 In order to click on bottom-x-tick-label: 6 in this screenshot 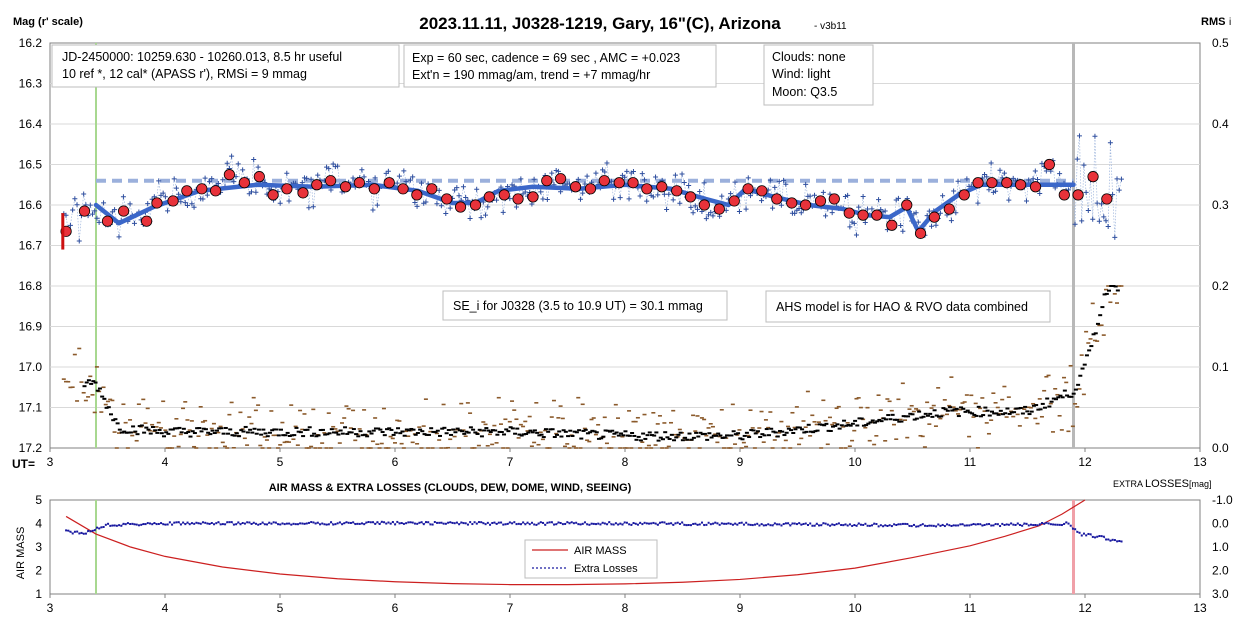, I will do `click(395, 608)`.